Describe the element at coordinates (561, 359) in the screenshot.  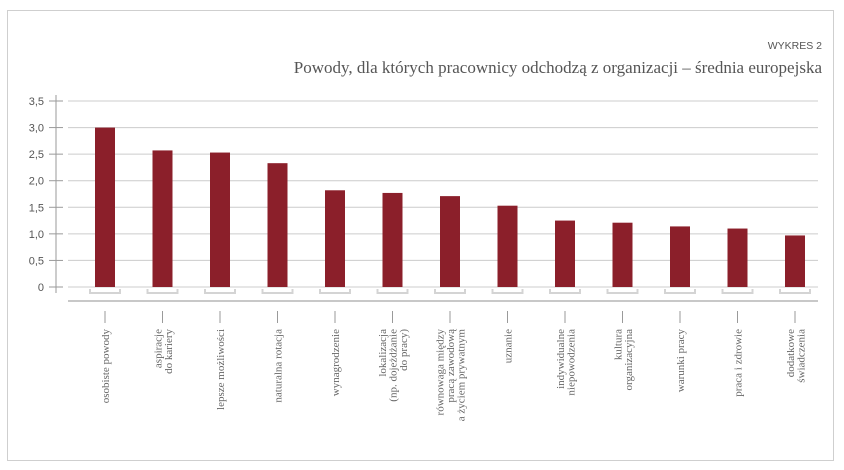
I see `category-label-line: indywidualne` at that location.